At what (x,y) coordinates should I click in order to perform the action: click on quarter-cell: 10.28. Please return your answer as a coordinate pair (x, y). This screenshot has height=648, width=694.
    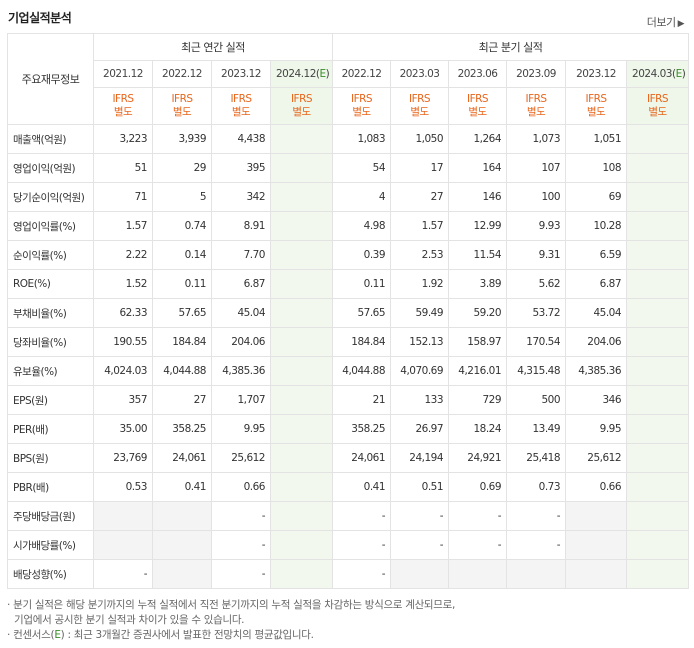
    Looking at the image, I should click on (596, 226).